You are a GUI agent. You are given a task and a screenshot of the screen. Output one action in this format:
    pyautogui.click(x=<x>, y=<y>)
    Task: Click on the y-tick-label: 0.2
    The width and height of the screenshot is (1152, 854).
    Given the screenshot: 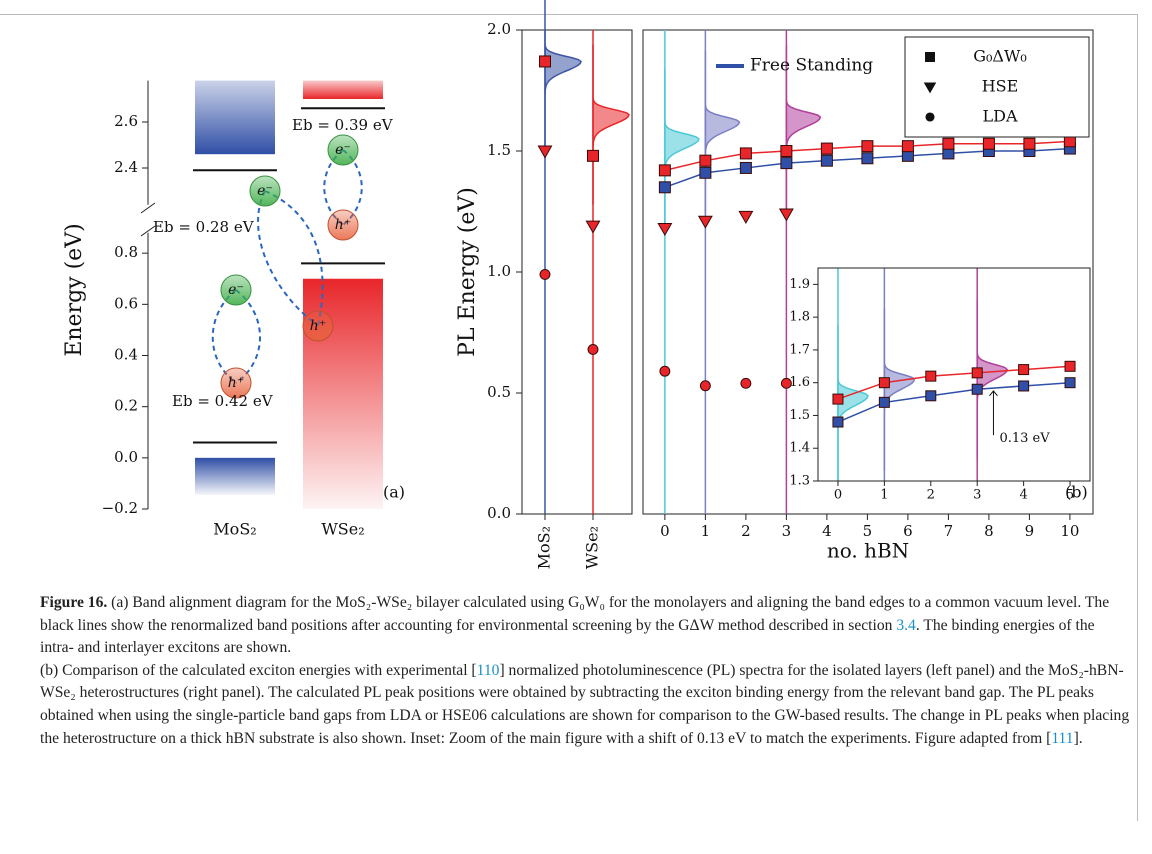 What is the action you would take?
    pyautogui.click(x=126, y=406)
    